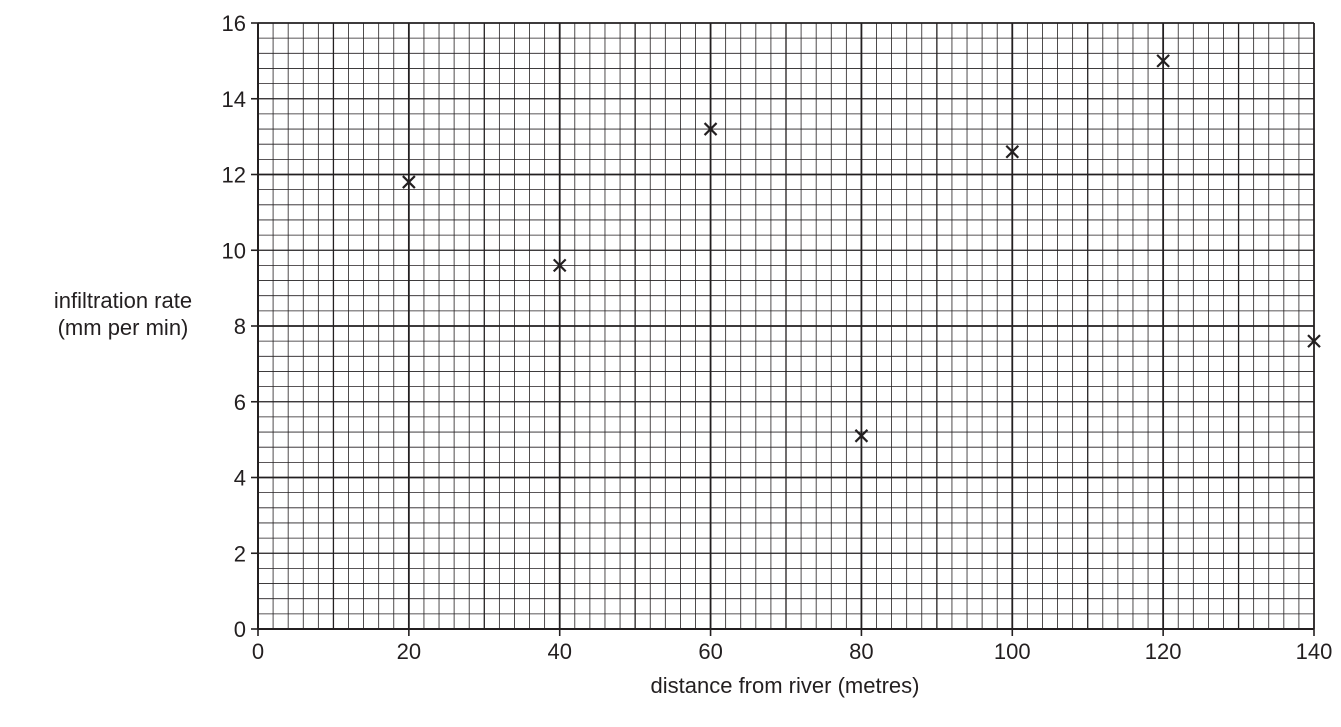 This screenshot has height=727, width=1341. What do you see at coordinates (240, 553) in the screenshot?
I see `y-tick-label: 2` at bounding box center [240, 553].